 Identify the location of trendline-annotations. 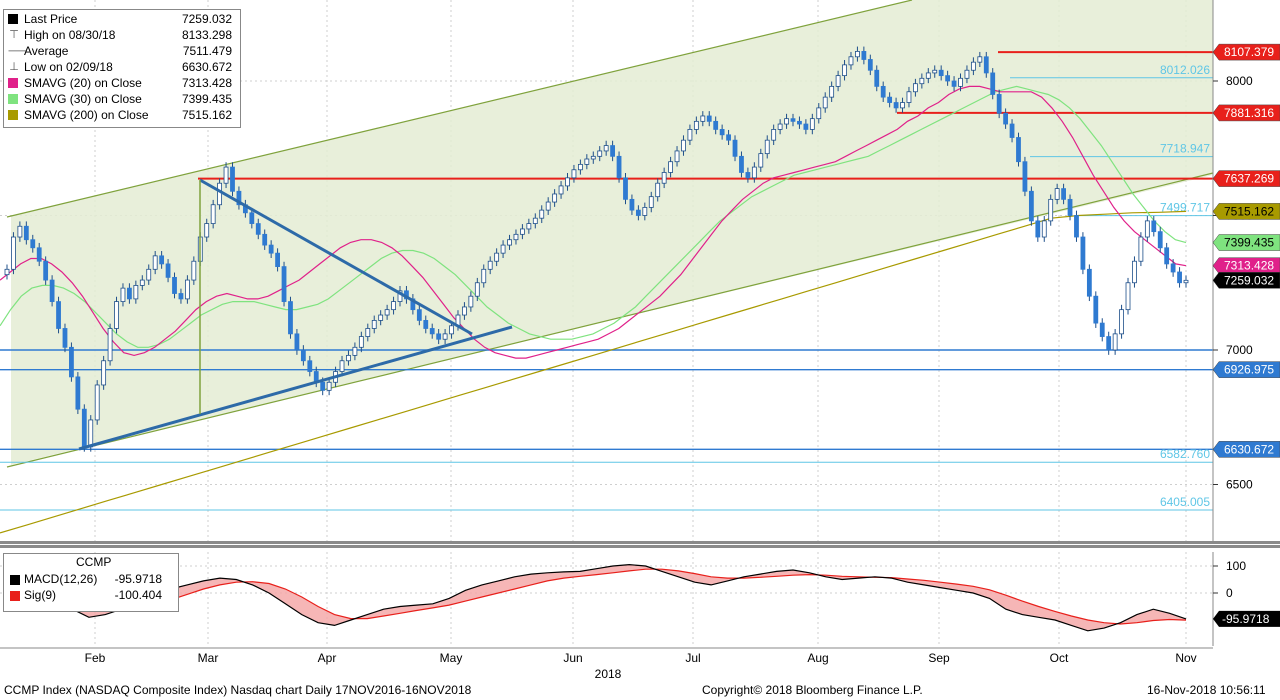
(295, 314).